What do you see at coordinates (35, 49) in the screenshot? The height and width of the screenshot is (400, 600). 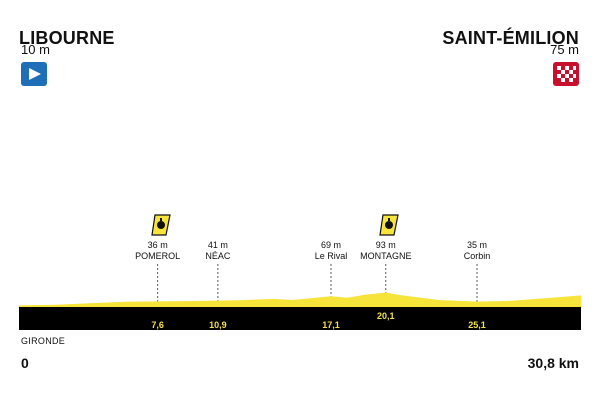 I see `start-altitude: 10 m` at bounding box center [35, 49].